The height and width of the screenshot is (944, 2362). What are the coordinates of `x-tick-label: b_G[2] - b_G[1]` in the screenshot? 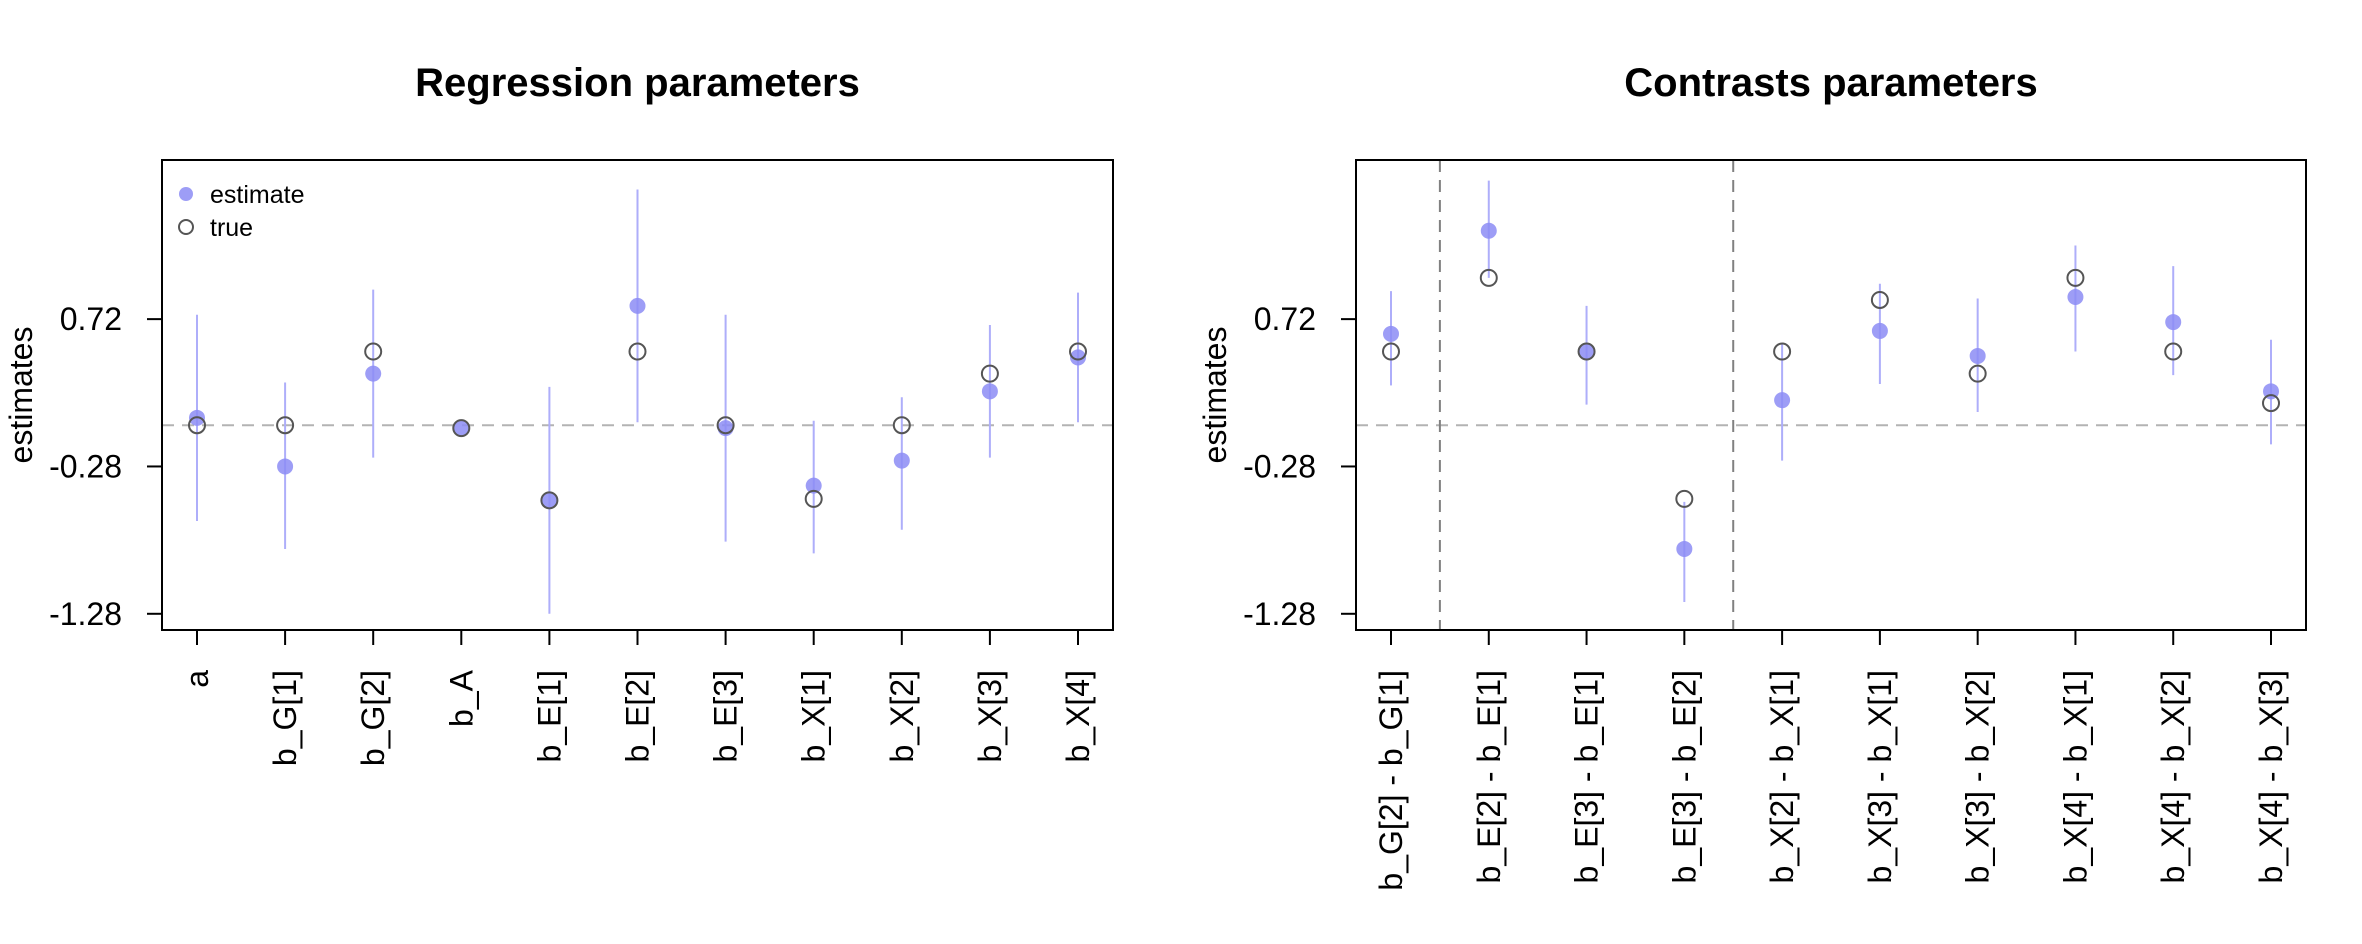 It's located at (1391, 780).